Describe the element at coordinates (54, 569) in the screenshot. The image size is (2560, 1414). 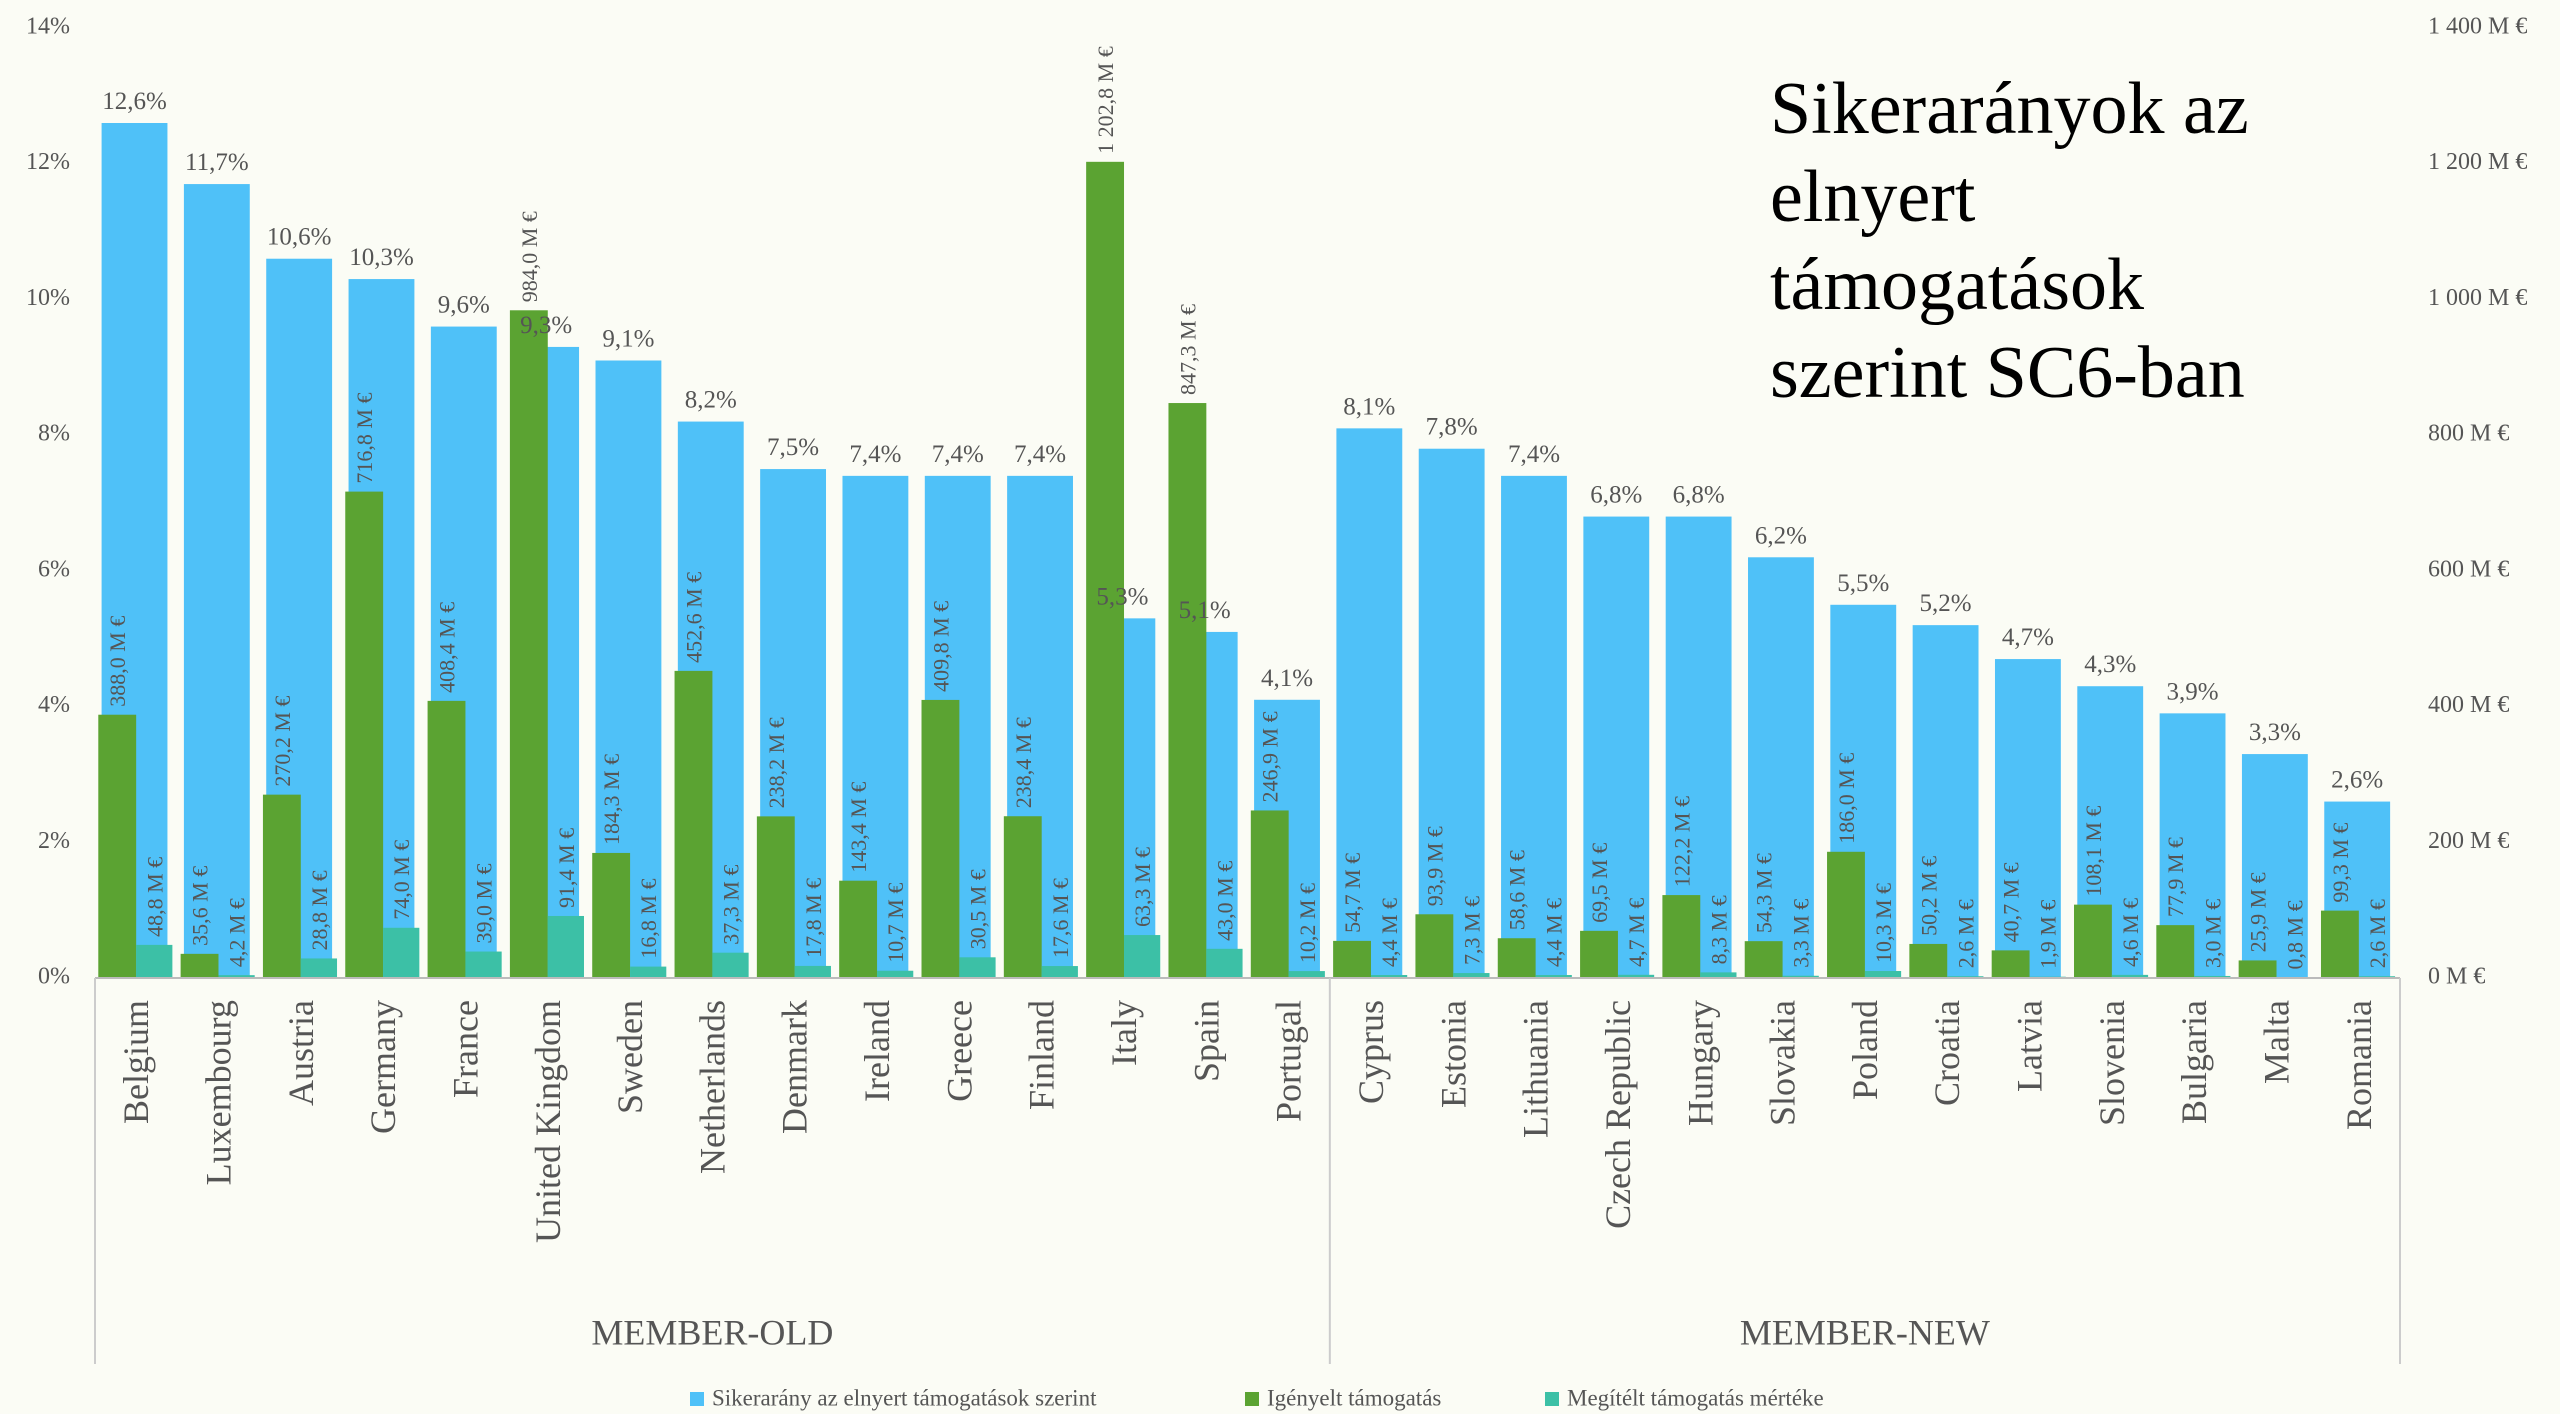
I see `y-tick-label: 6%` at that location.